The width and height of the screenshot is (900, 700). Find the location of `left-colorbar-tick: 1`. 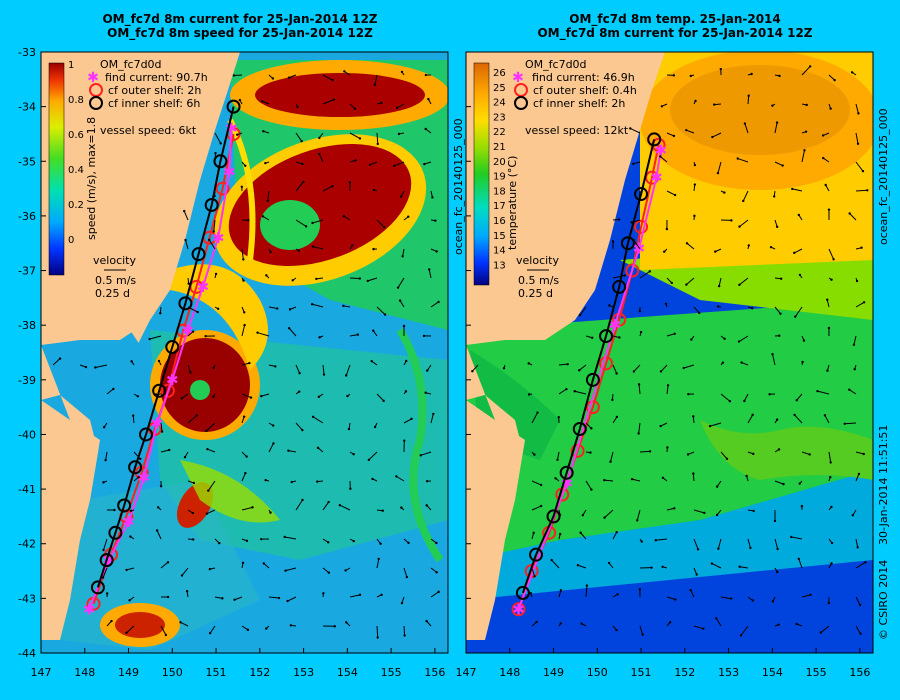

left-colorbar-tick: 1 is located at coordinates (71, 65).